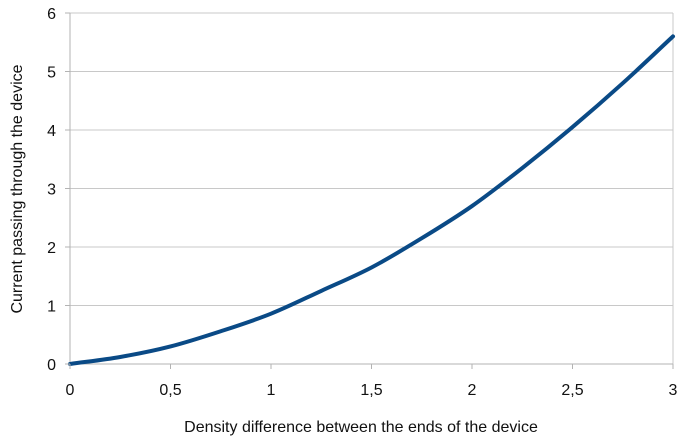 This screenshot has height=440, width=678. What do you see at coordinates (51, 248) in the screenshot?
I see `y-tick-label: 2` at bounding box center [51, 248].